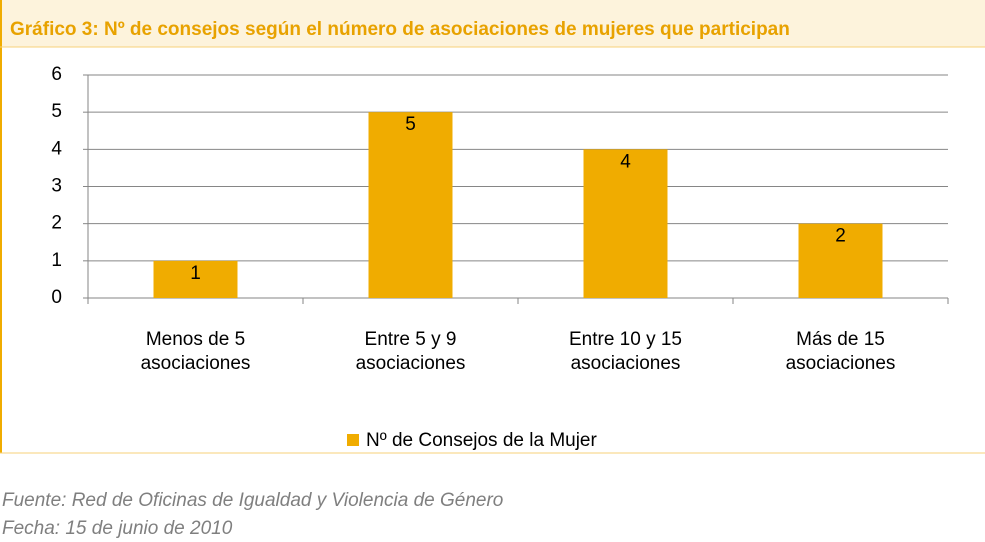 The height and width of the screenshot is (542, 985). What do you see at coordinates (195, 351) in the screenshot?
I see `x-tick-label: Menos de 5 asociaciones` at bounding box center [195, 351].